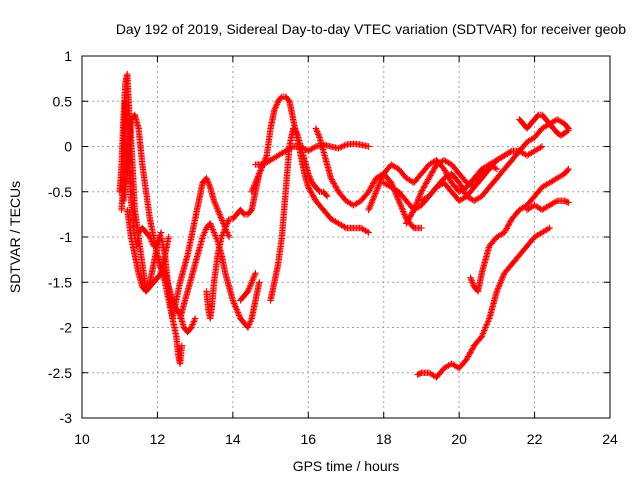 This screenshot has width=640, height=480. What do you see at coordinates (459, 439) in the screenshot?
I see `x-tick-label: 20` at bounding box center [459, 439].